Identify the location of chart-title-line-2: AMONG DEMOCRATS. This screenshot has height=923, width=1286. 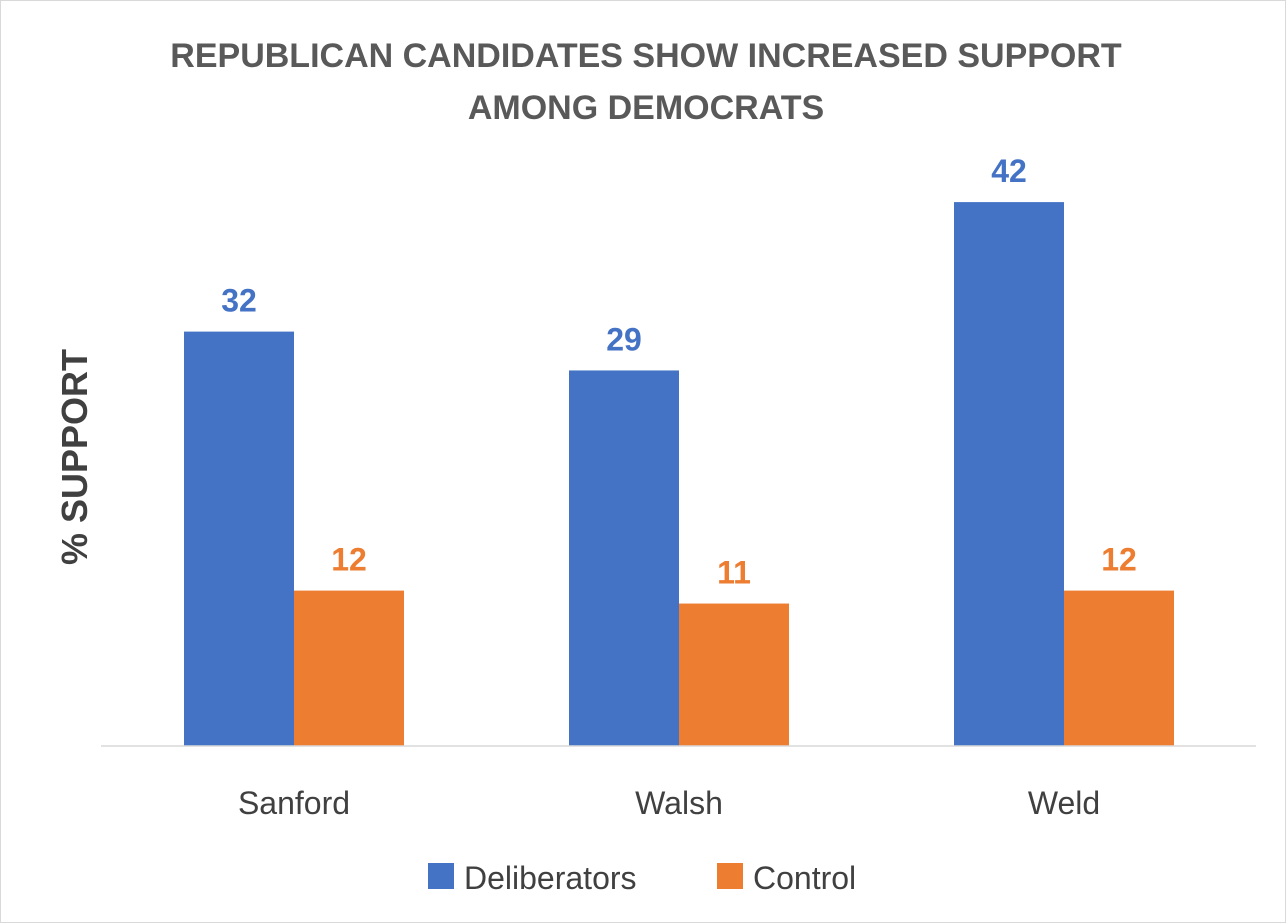
(646, 108).